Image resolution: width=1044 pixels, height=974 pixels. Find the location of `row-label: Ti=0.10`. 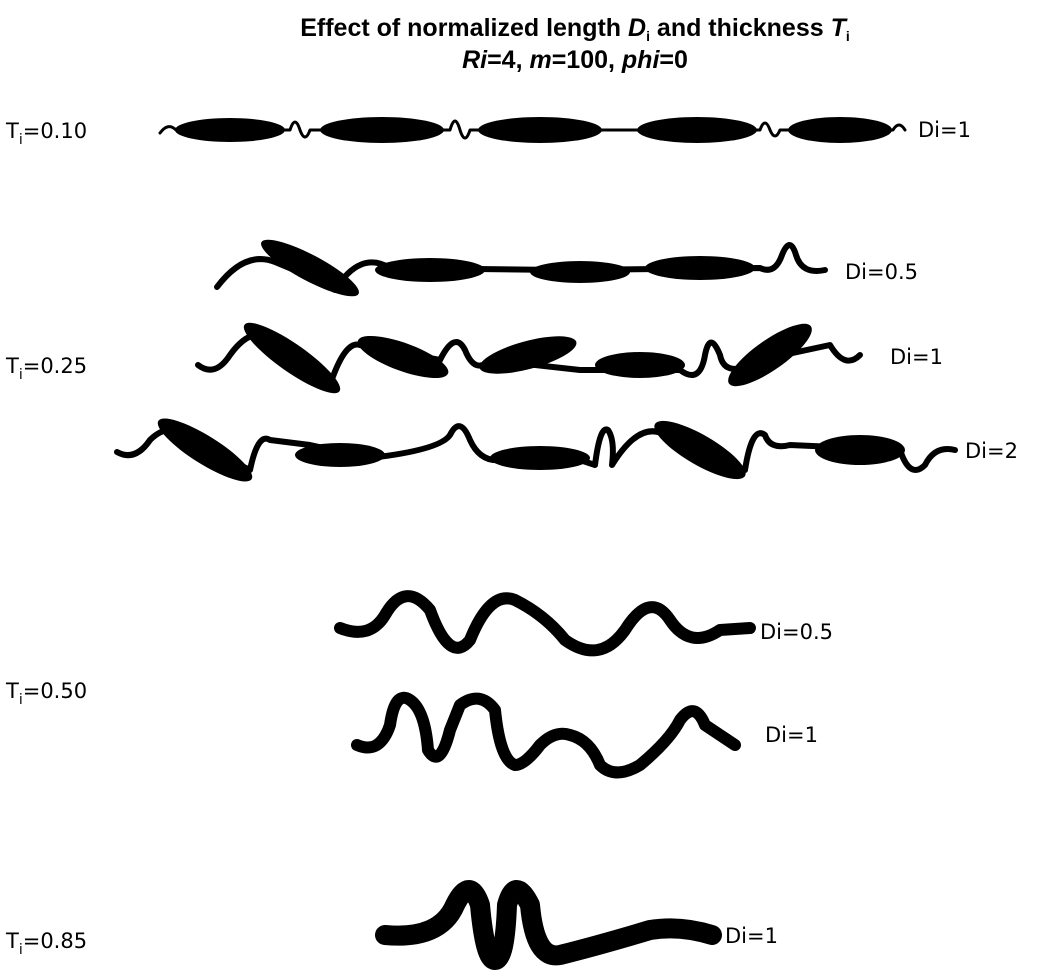

row-label: Ti=0.10 is located at coordinates (46, 133).